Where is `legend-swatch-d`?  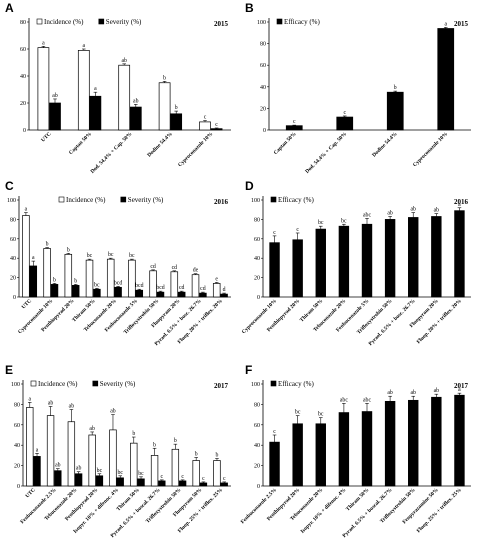
legend-swatch-d is located at coordinates (273, 199).